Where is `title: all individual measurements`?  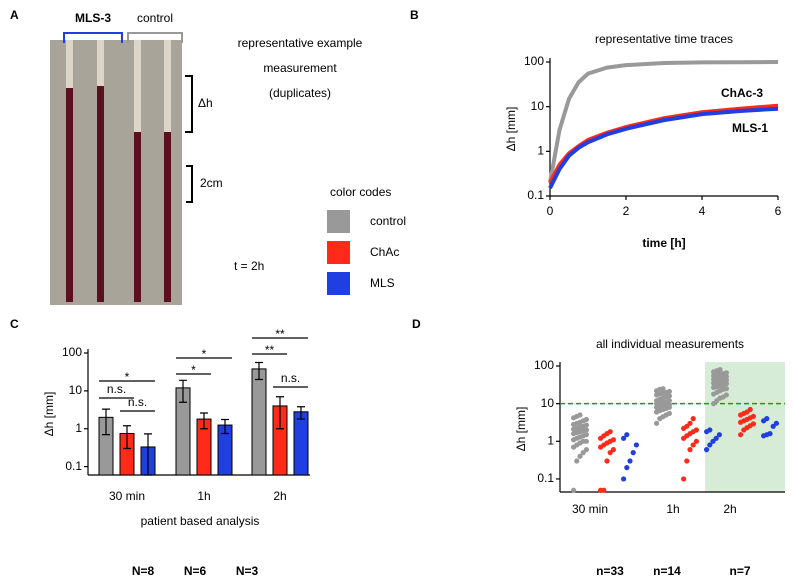
title: all individual measurements is located at coordinates (670, 344).